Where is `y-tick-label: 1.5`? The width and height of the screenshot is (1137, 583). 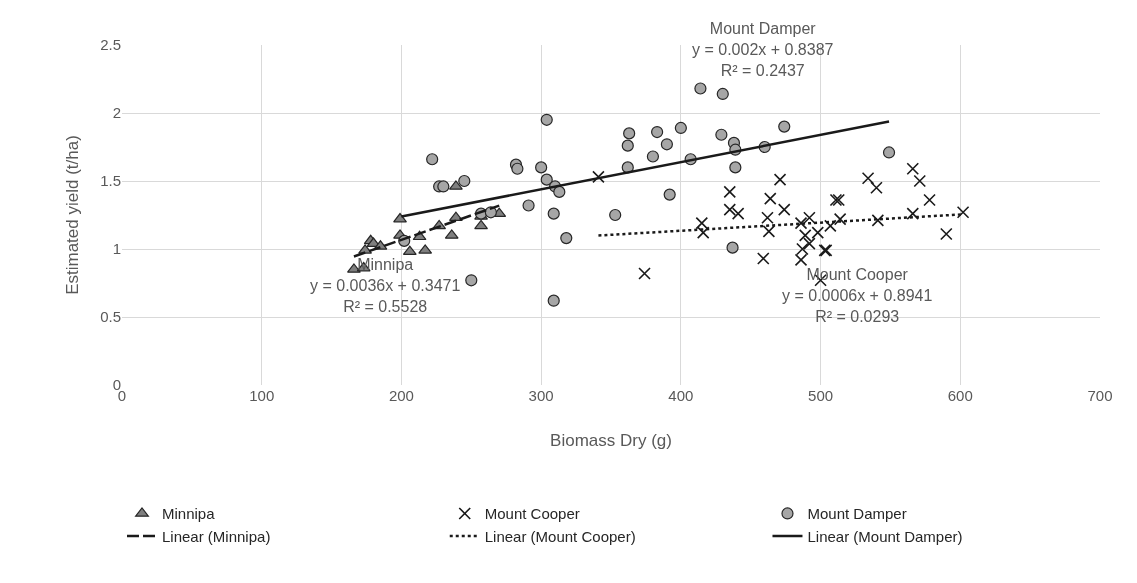
y-tick-label: 1.5 is located at coordinates (110, 181).